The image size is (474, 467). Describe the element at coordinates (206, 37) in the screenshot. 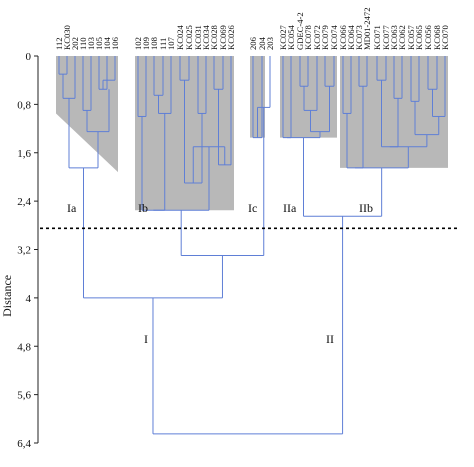

I see `leaf-label: KC034` at that location.